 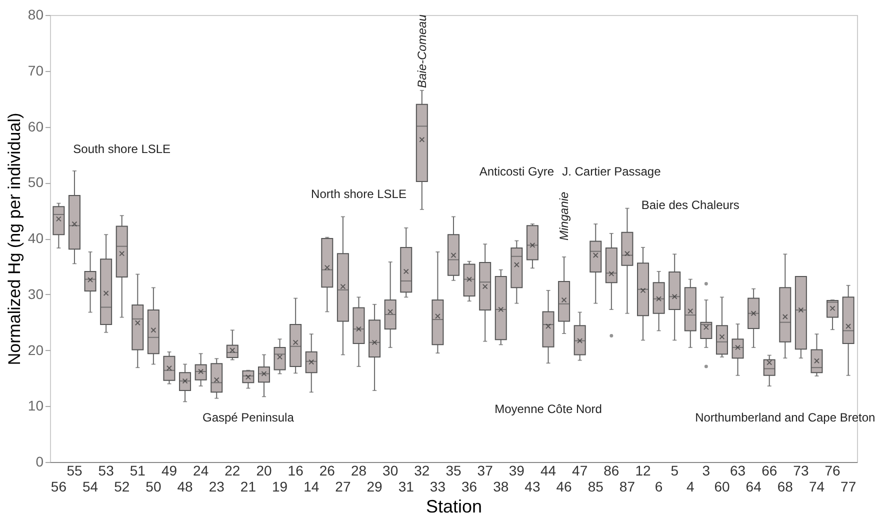 What do you see at coordinates (36, 406) in the screenshot?
I see `y-tick-label: 10` at bounding box center [36, 406].